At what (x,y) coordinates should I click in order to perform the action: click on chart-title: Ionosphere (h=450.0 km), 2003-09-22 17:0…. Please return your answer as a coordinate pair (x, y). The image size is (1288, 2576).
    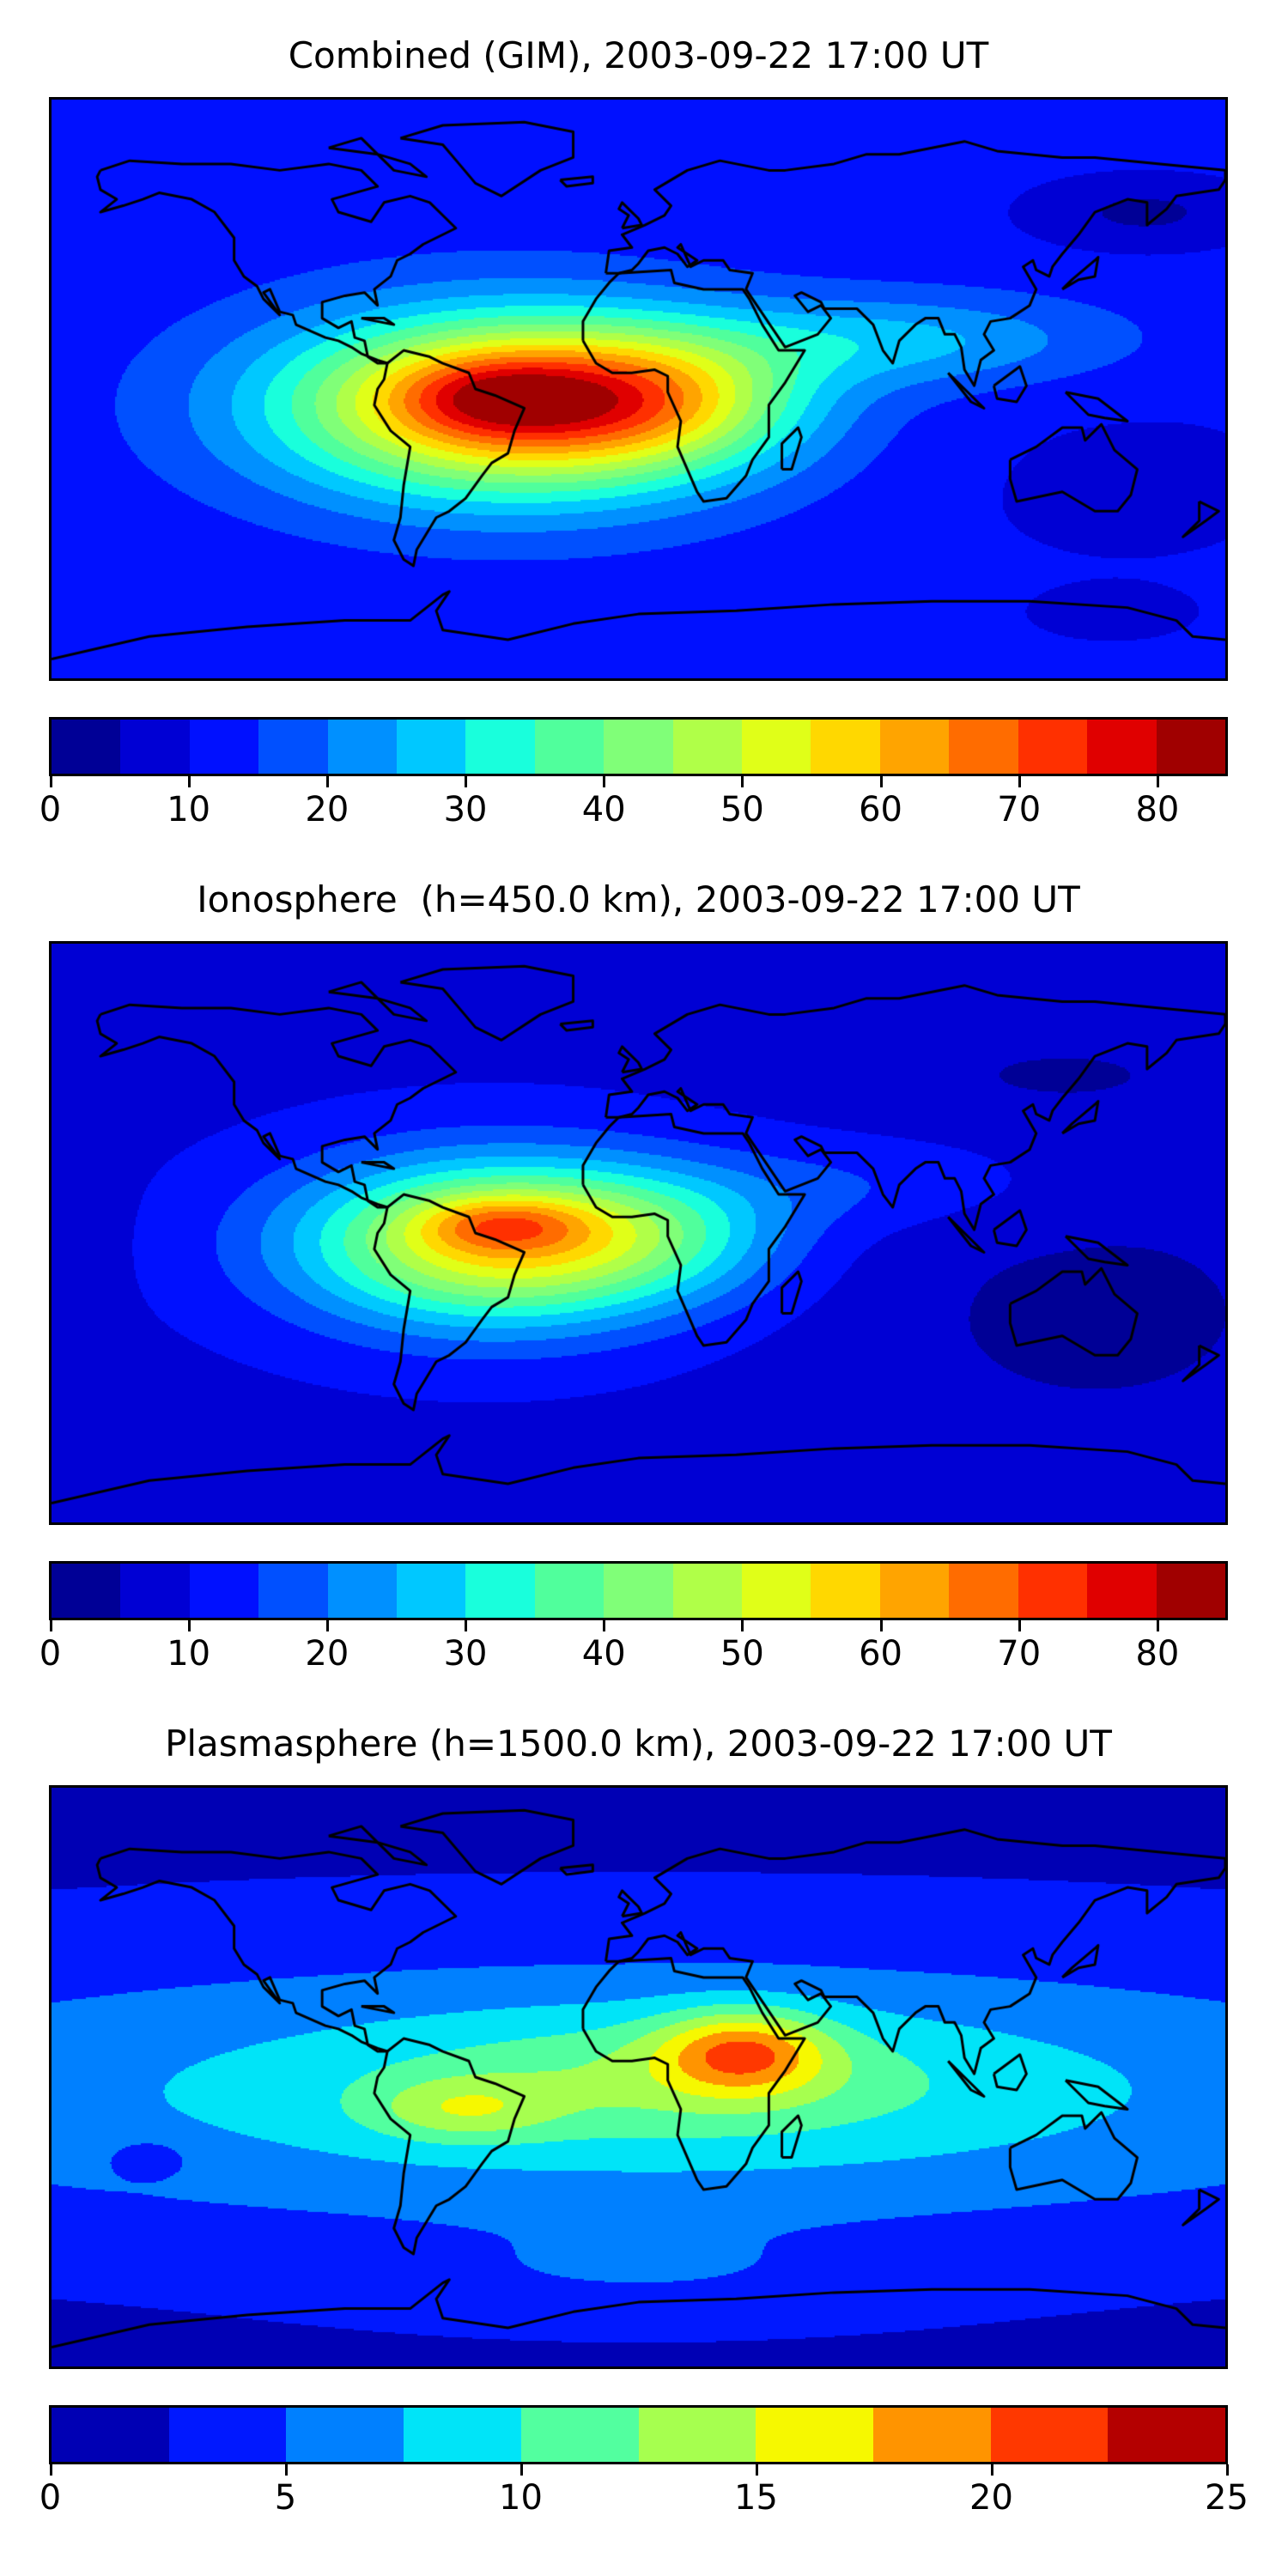
    Looking at the image, I should click on (638, 899).